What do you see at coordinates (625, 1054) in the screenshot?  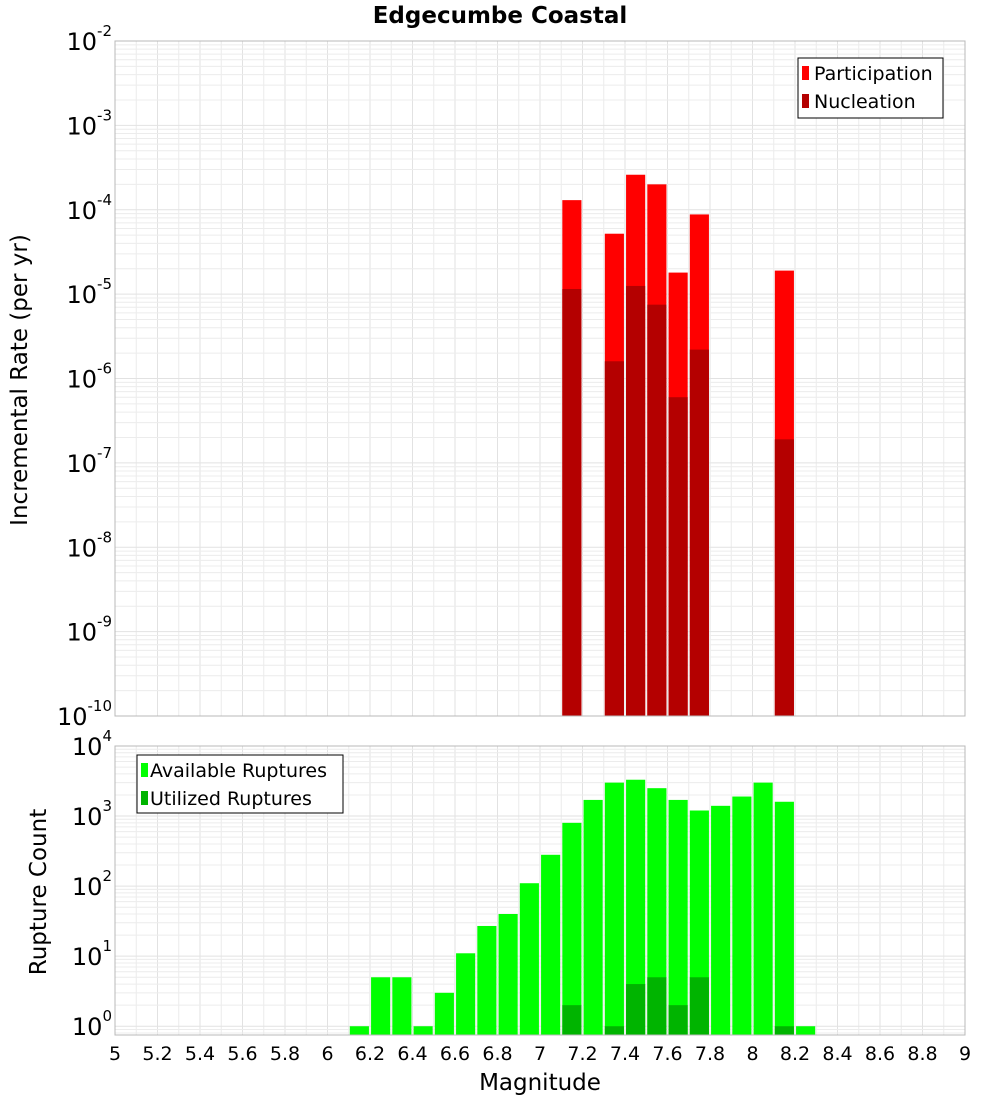 I see `x-tick-label: 7.4` at bounding box center [625, 1054].